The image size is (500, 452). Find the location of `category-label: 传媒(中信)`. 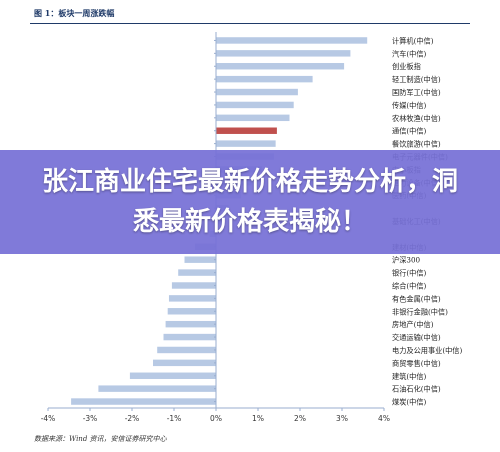

category-label: 传媒(中信) is located at coordinates (409, 105).